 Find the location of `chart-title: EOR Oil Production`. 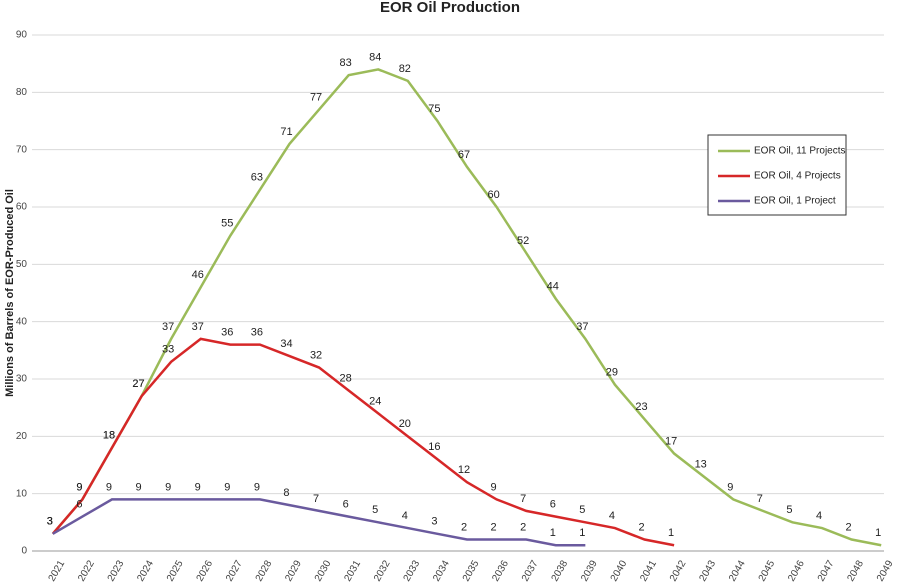

chart-title: EOR Oil Production is located at coordinates (450, 8).